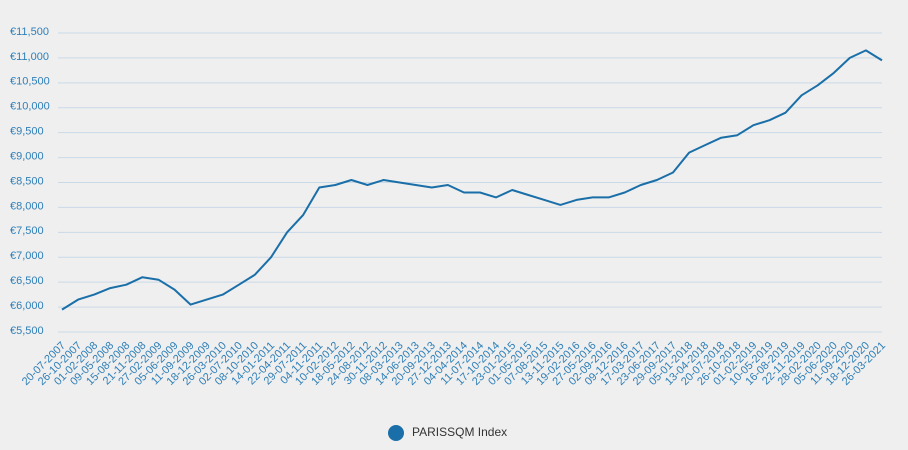 The image size is (908, 450). I want to click on legend-item: PARISSQM Index, so click(447, 433).